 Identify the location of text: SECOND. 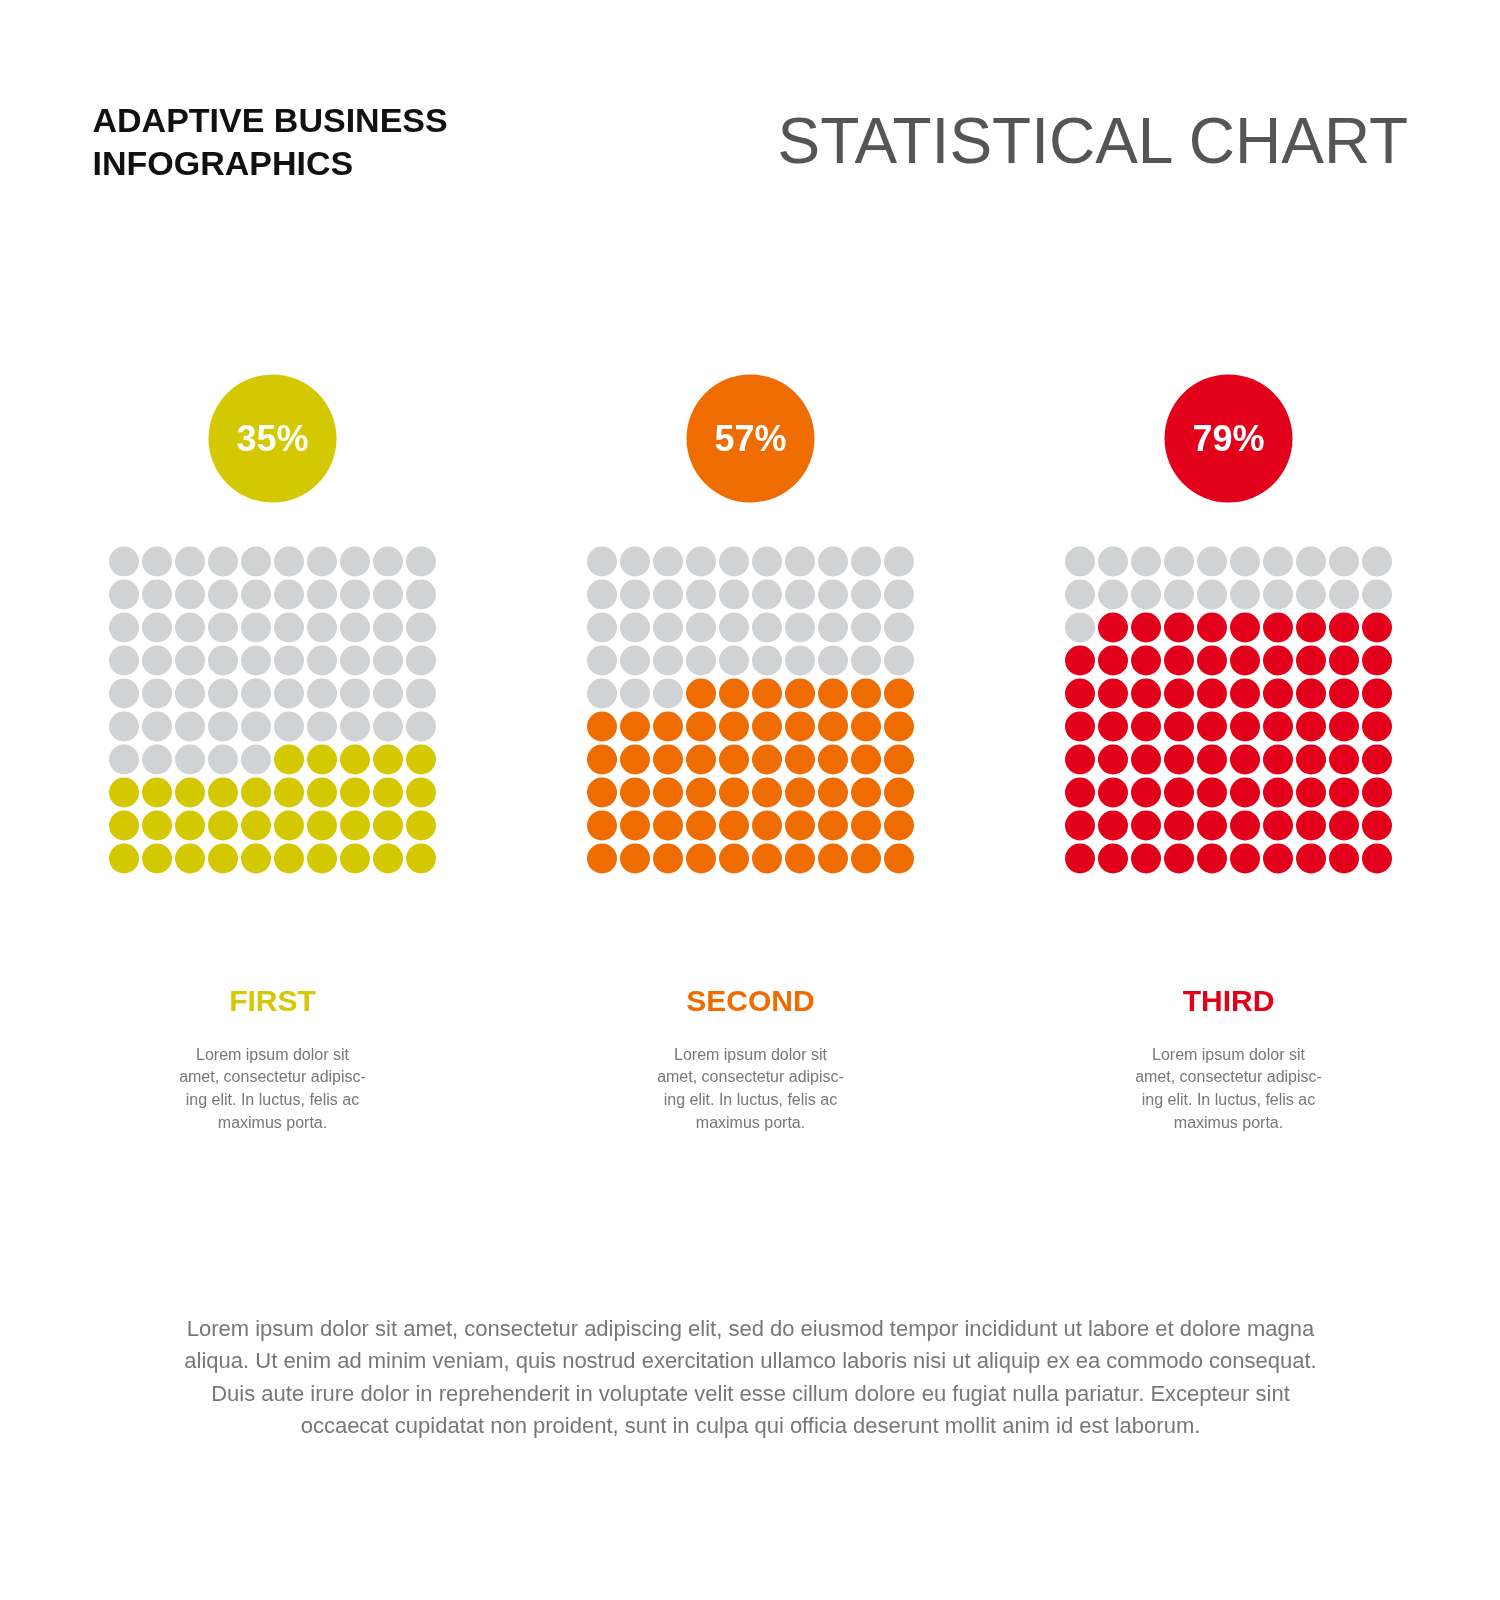
(750, 1000).